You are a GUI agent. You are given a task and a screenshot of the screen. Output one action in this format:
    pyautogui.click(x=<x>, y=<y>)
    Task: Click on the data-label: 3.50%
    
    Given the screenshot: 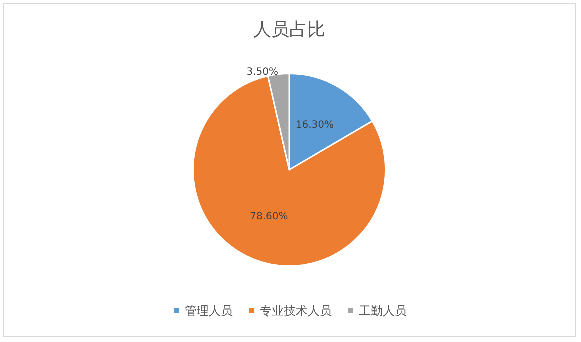 What is the action you would take?
    pyautogui.click(x=262, y=72)
    